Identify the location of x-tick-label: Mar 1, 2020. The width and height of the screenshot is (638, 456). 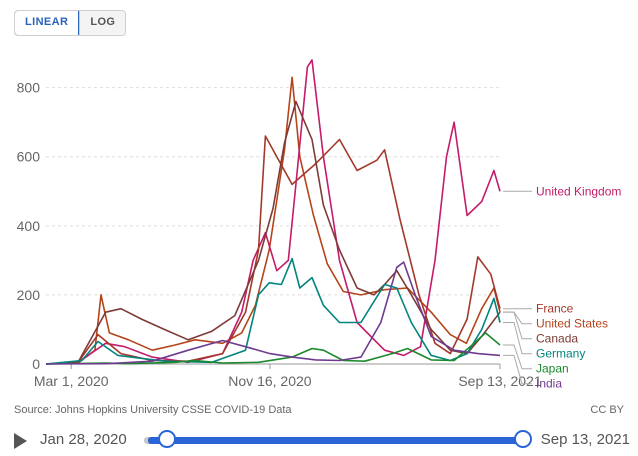
(71, 381).